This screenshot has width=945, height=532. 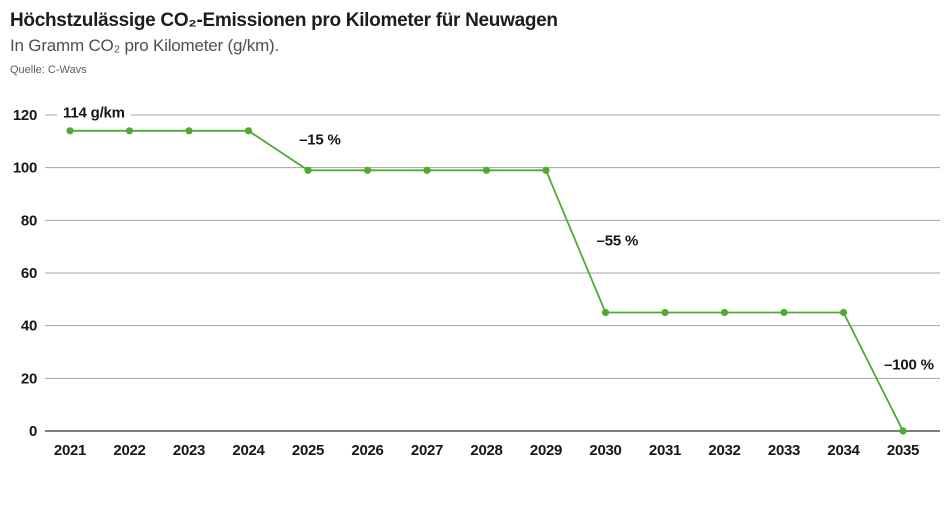 I want to click on y-tick-label: 0, so click(x=33, y=431).